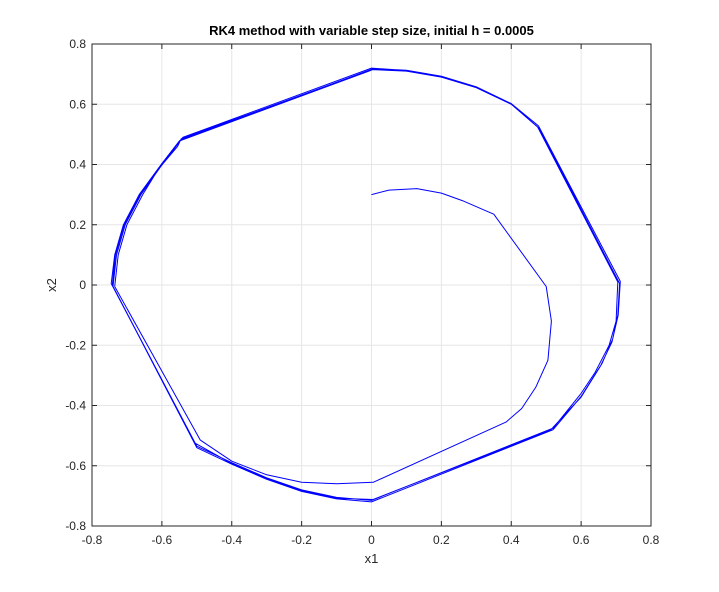 Image resolution: width=719 pixels, height=592 pixels. Describe the element at coordinates (441, 540) in the screenshot. I see `x-tick-label: 0.2` at that location.